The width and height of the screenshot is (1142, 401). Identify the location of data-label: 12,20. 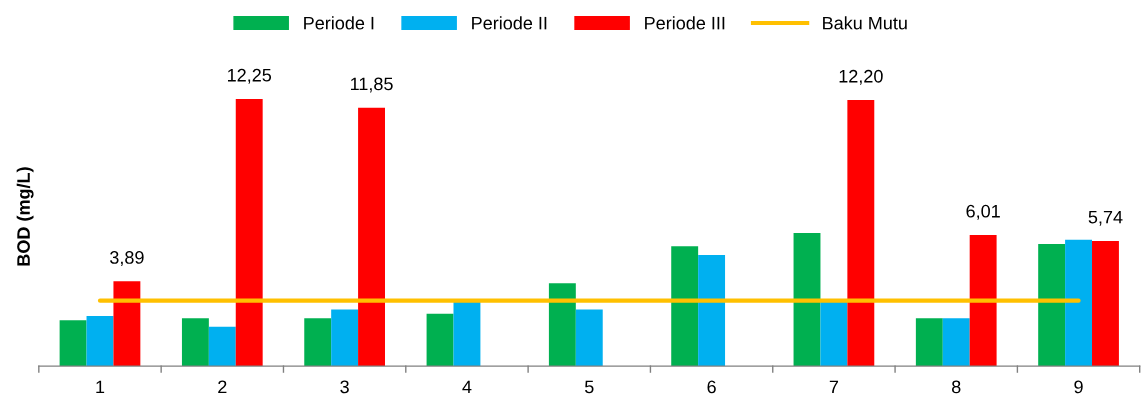
(861, 77).